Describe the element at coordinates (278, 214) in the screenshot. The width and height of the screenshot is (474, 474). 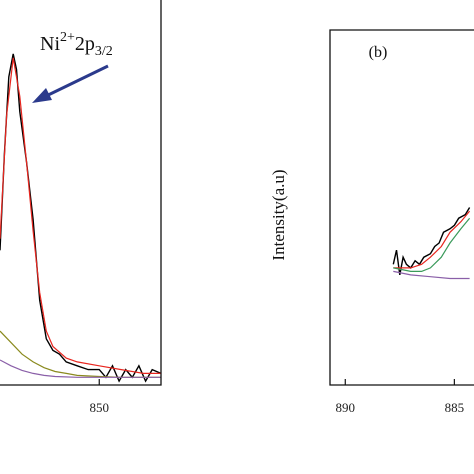
I see `y-axis-label: Intensity(a.u)` at that location.